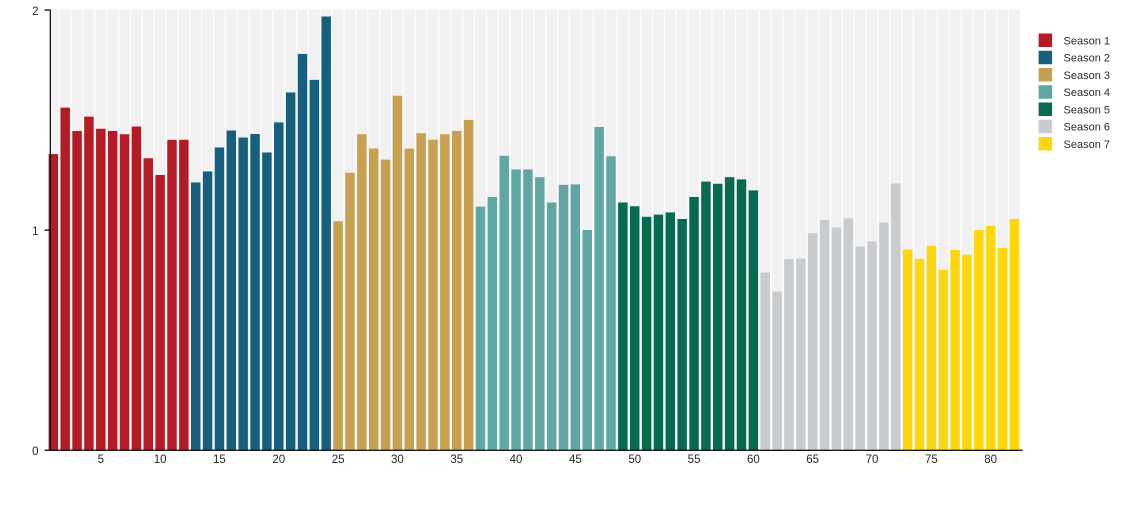 This screenshot has width=1122, height=505. Describe the element at coordinates (456, 460) in the screenshot. I see `svg-text: 35` at that location.